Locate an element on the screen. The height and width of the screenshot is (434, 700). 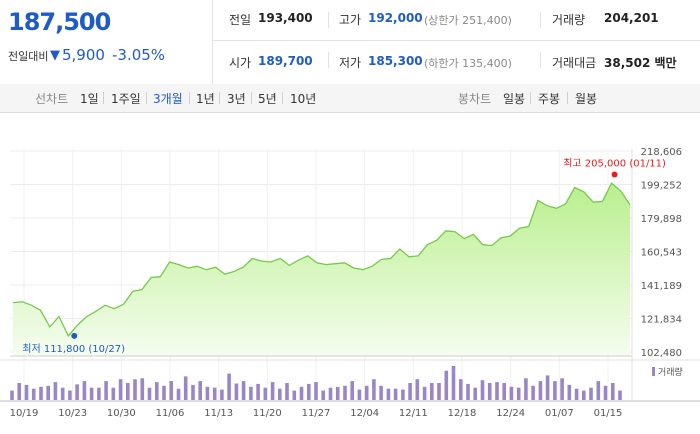
change-label: 전일대비 is located at coordinates (28, 56).